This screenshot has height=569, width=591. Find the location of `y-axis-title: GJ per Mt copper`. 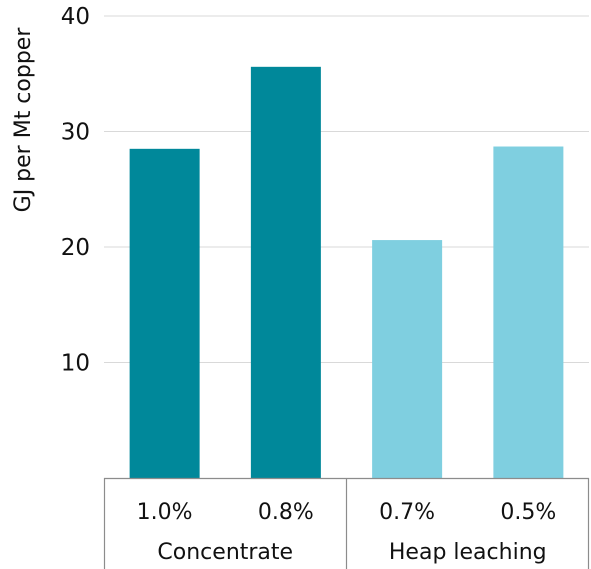

y-axis-title: GJ per Mt copper is located at coordinates (23, 120).